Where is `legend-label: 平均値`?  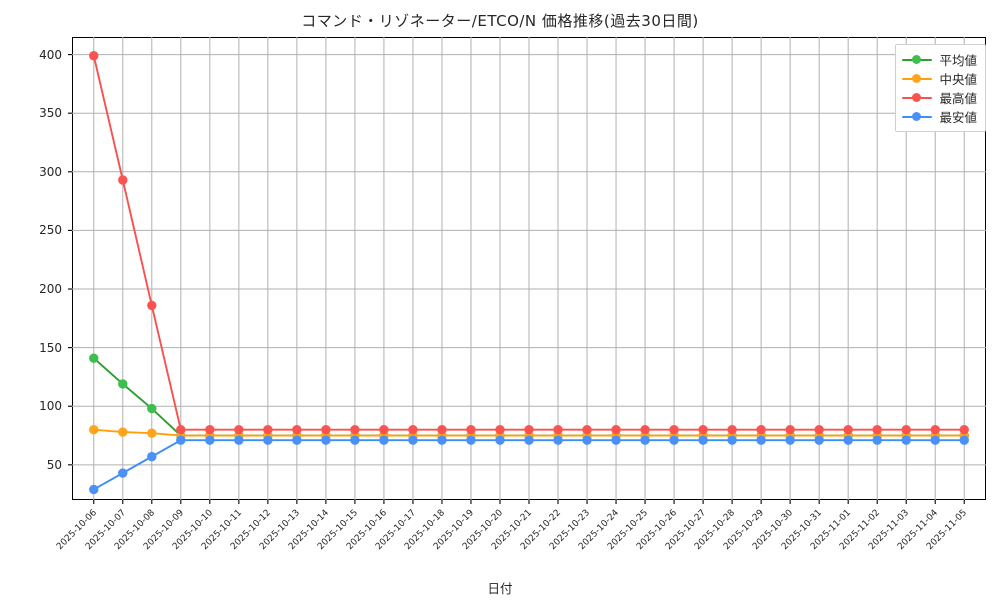 legend-label: 平均値 is located at coordinates (958, 60).